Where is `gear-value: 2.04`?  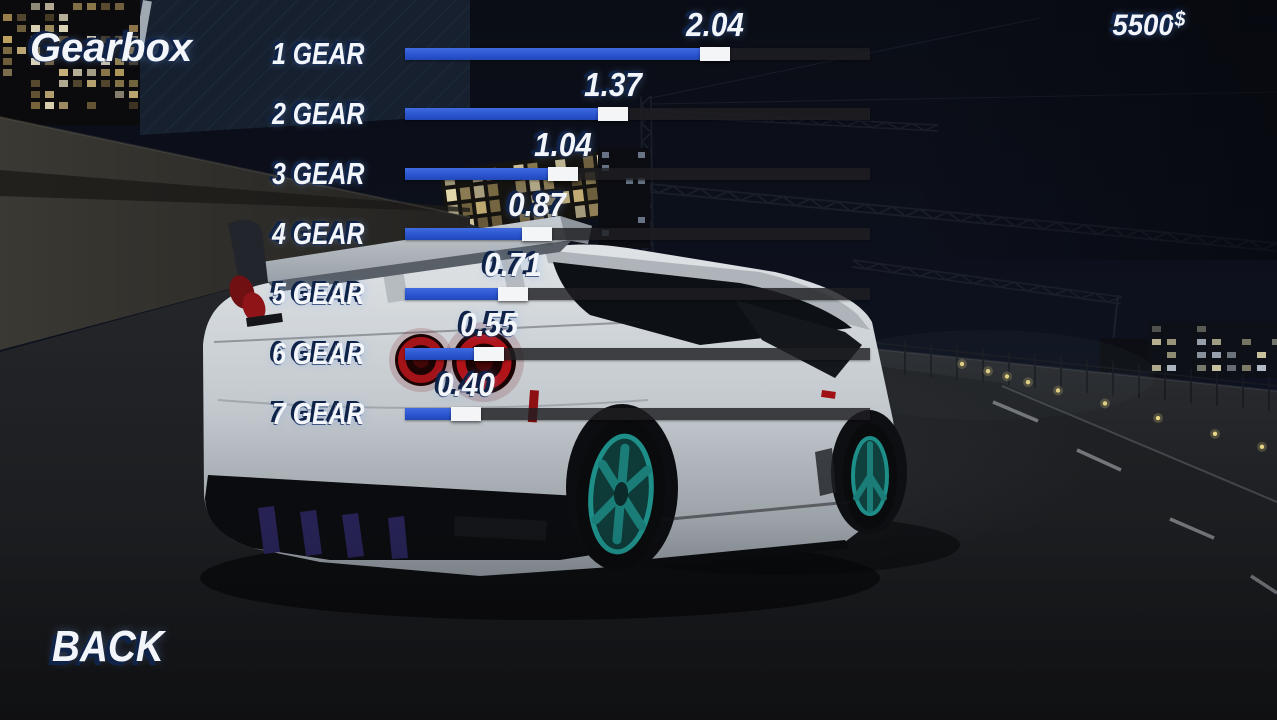 gear-value: 2.04 is located at coordinates (715, 24).